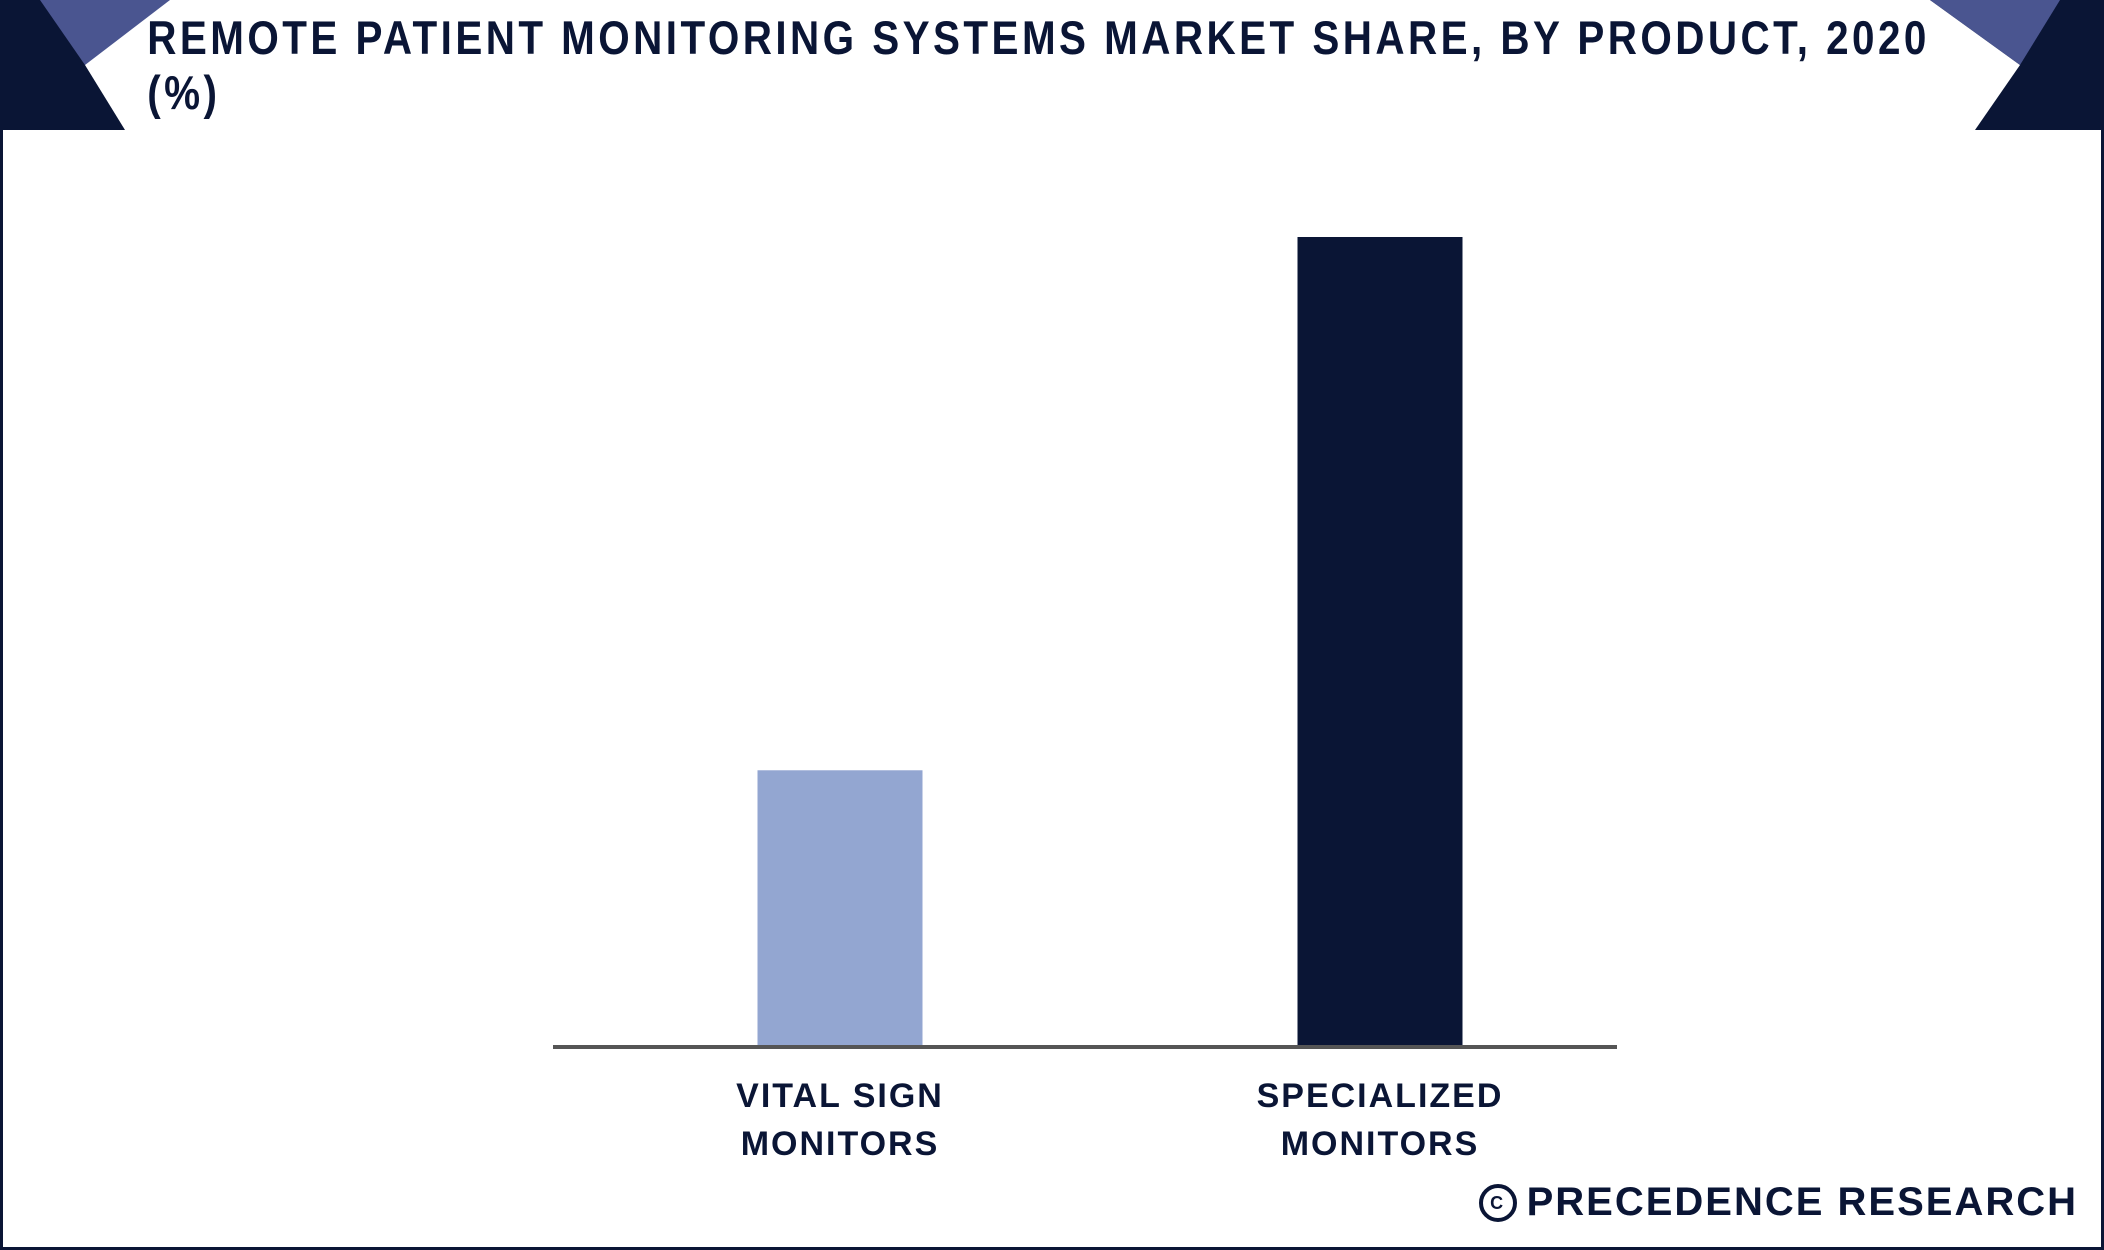 The height and width of the screenshot is (1250, 2104). I want to click on category-label-2-line-1: SPECIALIZED, so click(1380, 1096).